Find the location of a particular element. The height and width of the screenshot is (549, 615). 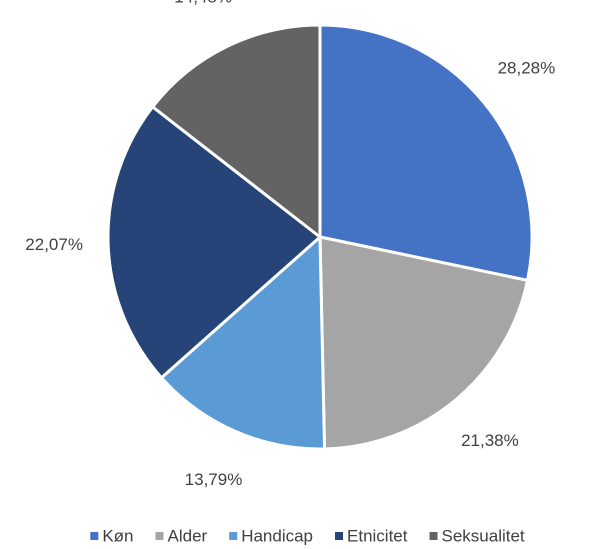

legend-label: Køn is located at coordinates (117, 535).